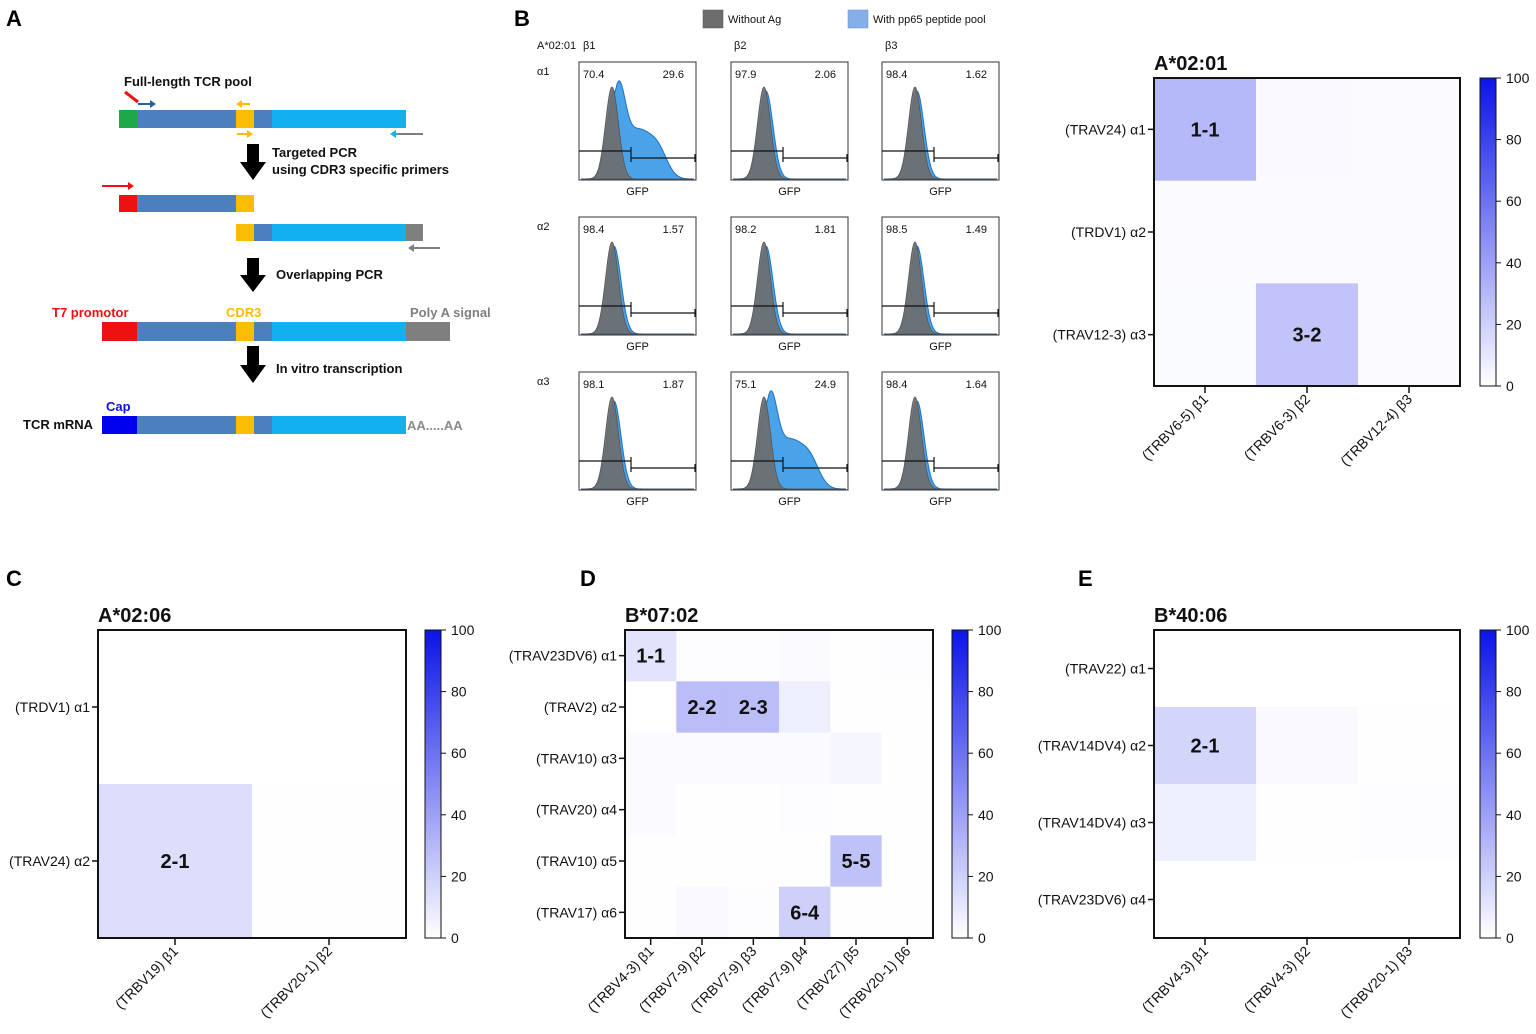 This screenshot has width=1536, height=1034. Describe the element at coordinates (1190, 64) in the screenshot. I see `heatmap-title: A*02:01` at that location.